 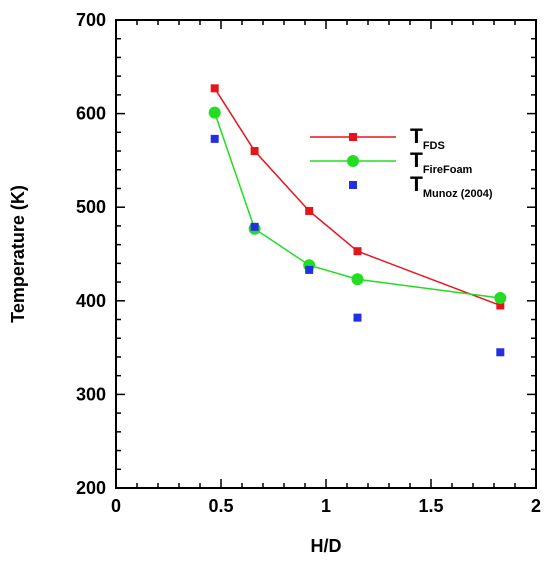 What do you see at coordinates (377, 138) in the screenshot?
I see `legend-entry: TFDS` at bounding box center [377, 138].